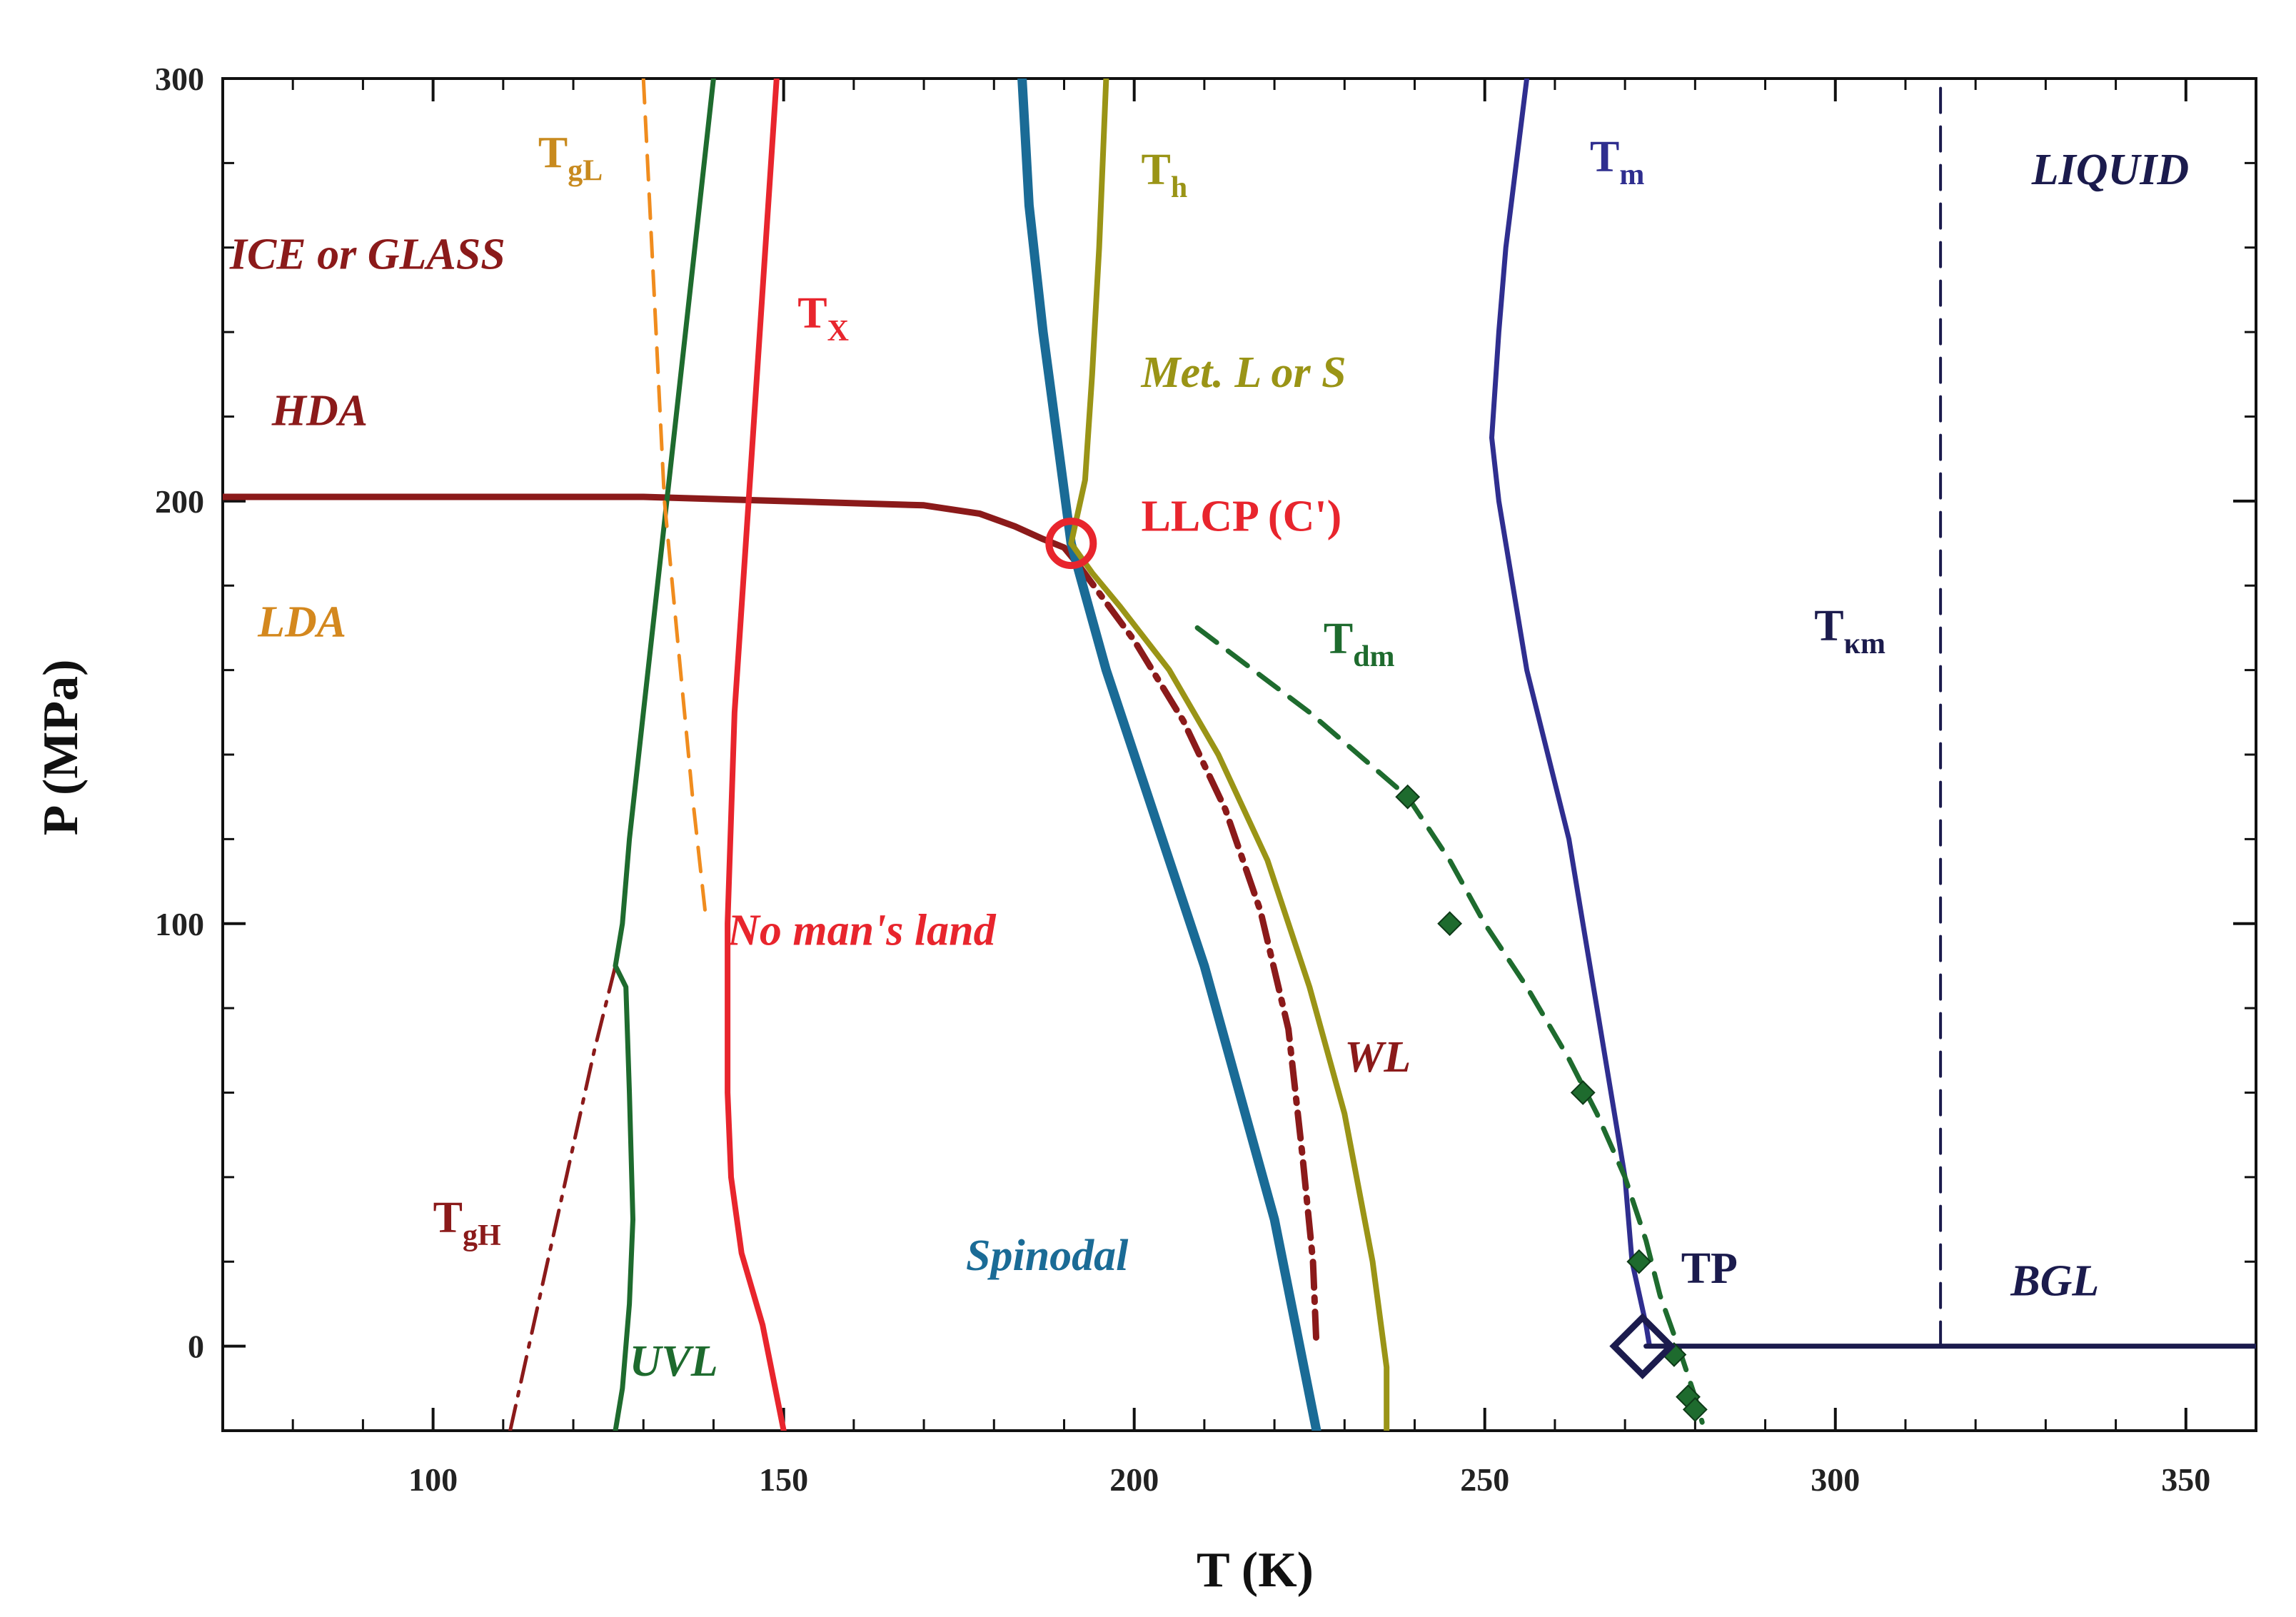  Describe the element at coordinates (196, 1347) in the screenshot. I see `y-tick-label: 0` at that location.